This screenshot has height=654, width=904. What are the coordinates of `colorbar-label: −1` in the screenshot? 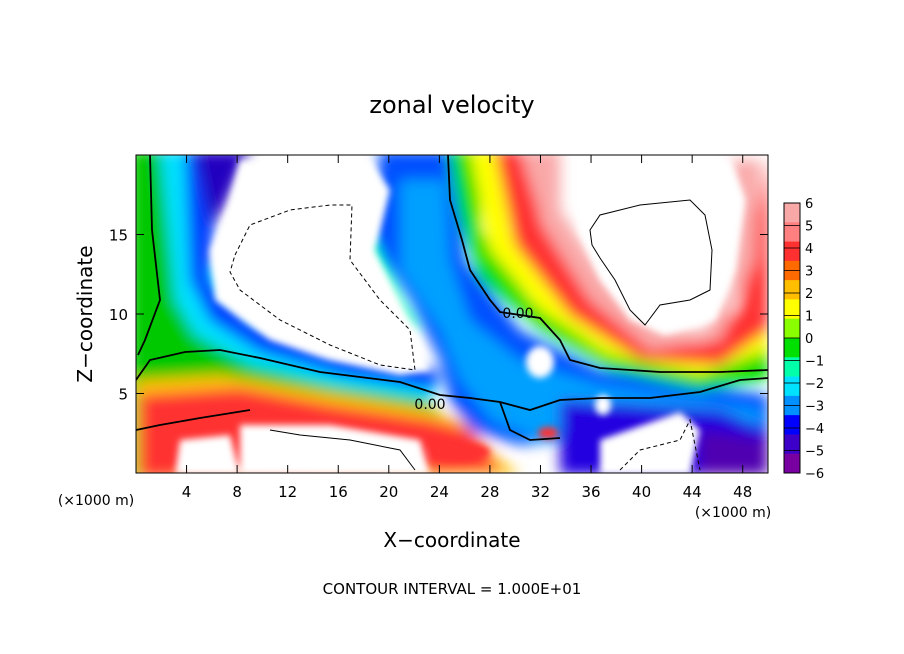 It's located at (814, 362).